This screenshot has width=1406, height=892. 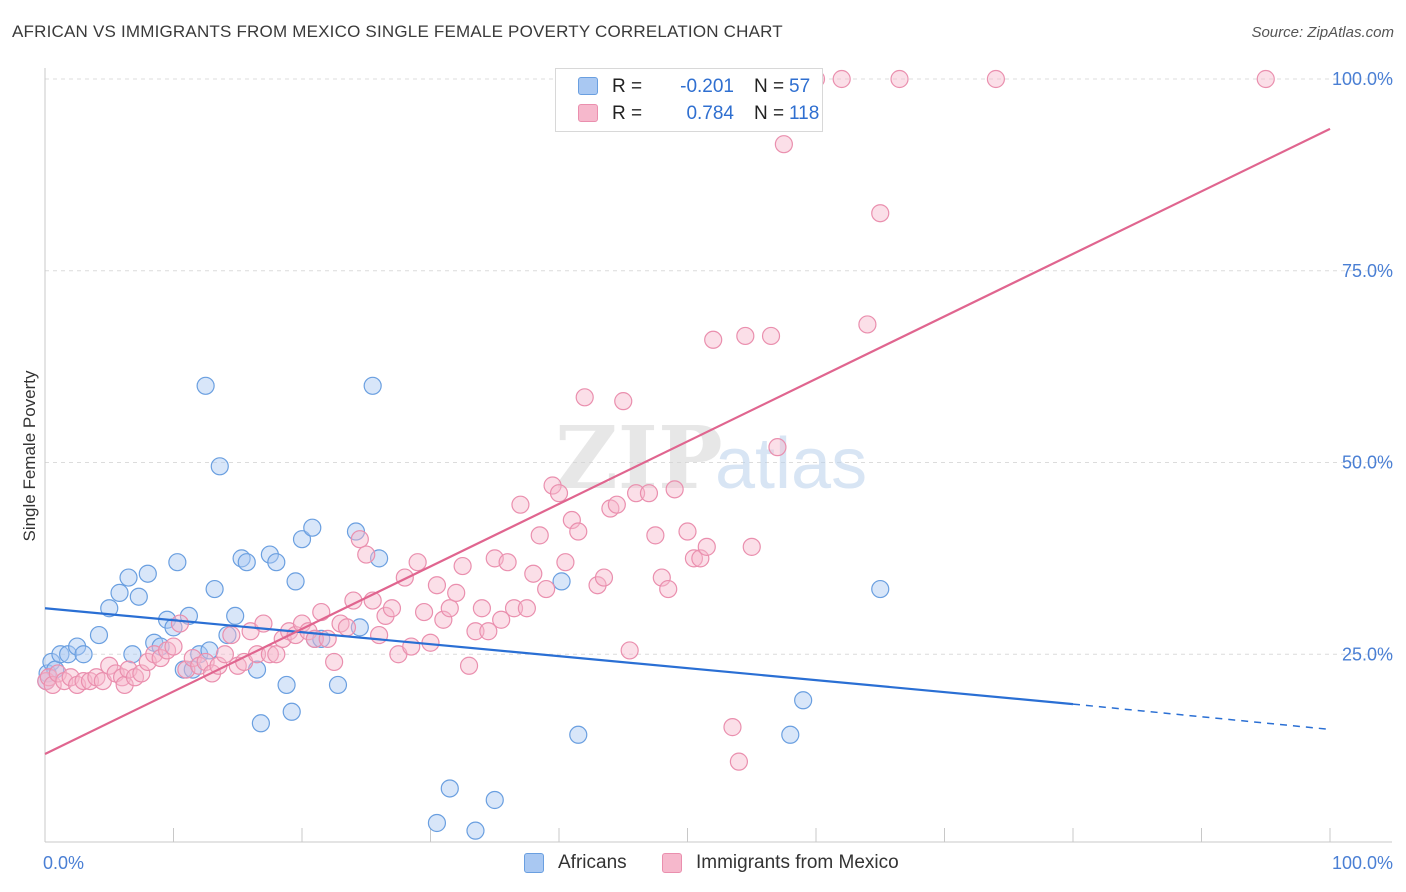 What do you see at coordinates (791, 464) in the screenshot?
I see `watermark-atlas: atlas` at bounding box center [791, 464].